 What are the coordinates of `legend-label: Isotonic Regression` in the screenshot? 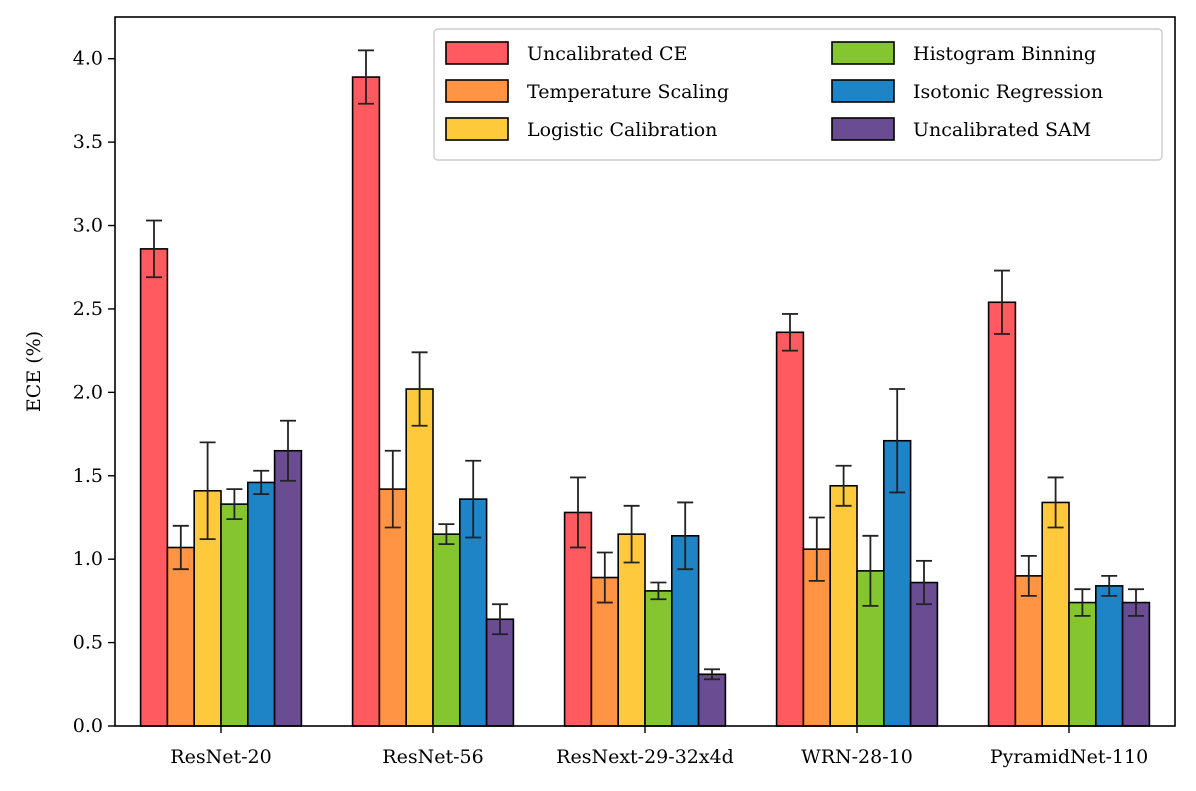 It's located at (1008, 92).